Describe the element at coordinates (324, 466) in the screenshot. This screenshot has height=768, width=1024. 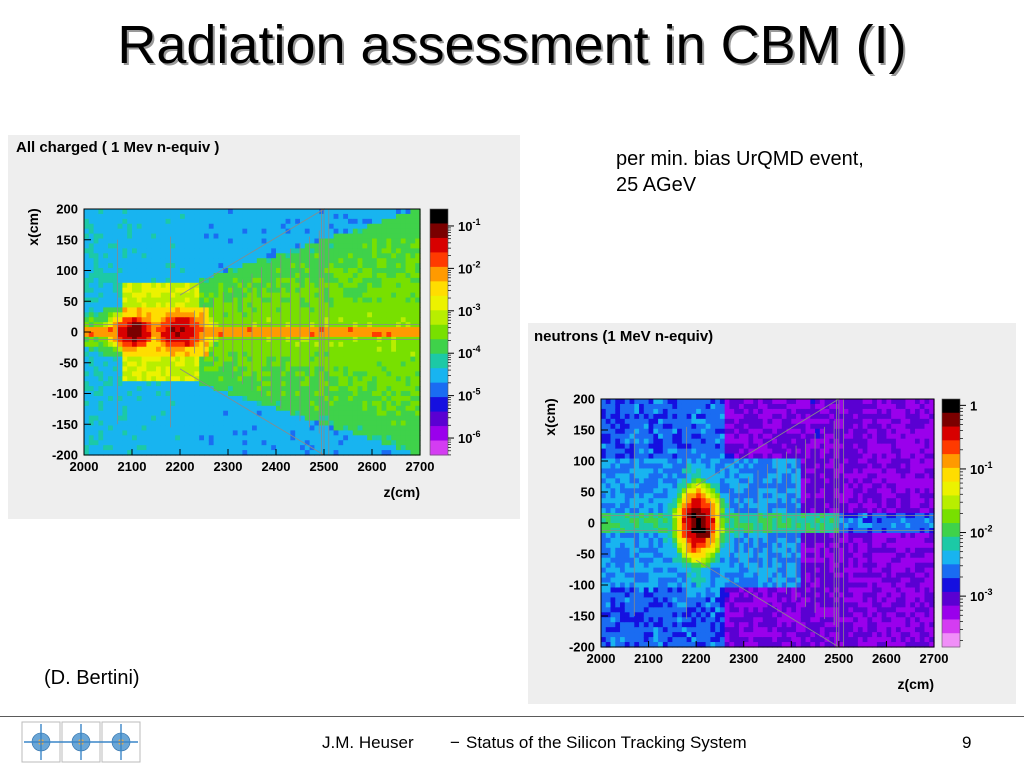
I see `x-tick-label: 2500` at that location.